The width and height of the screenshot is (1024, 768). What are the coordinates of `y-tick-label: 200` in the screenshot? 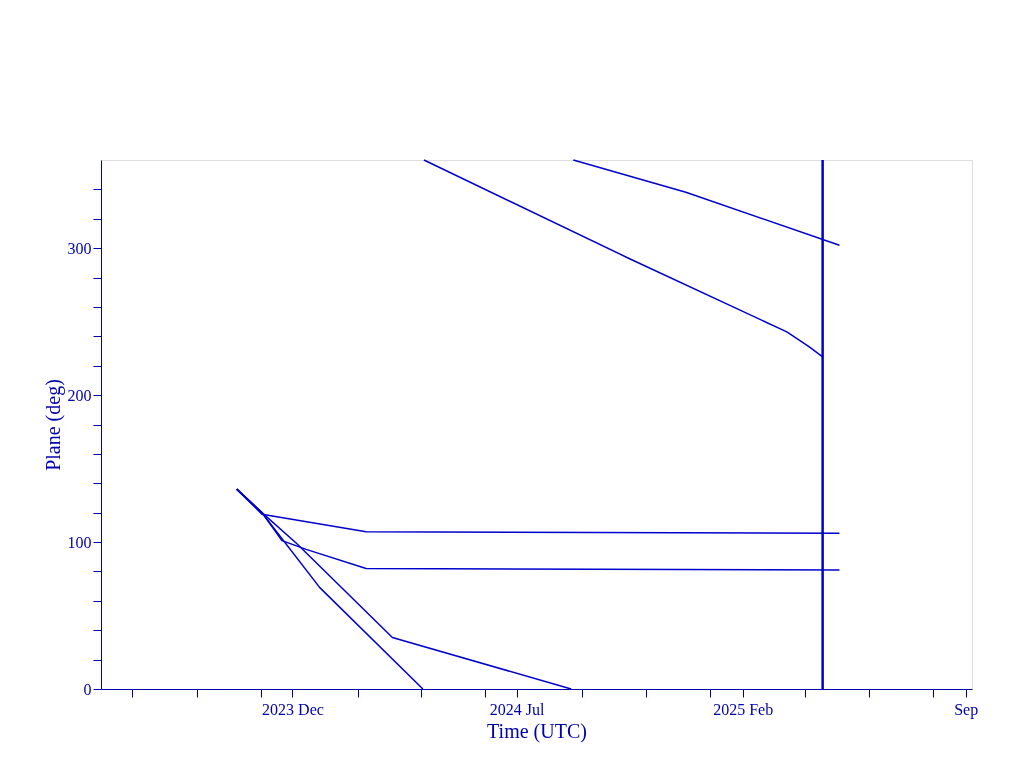 It's located at (79, 395).